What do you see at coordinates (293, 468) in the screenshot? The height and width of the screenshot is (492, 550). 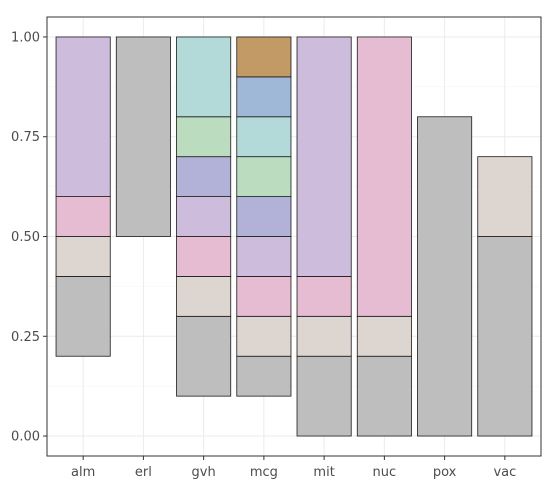 I see `x-axis: alm erl gvh mcg mit nuc pox vac` at bounding box center [293, 468].